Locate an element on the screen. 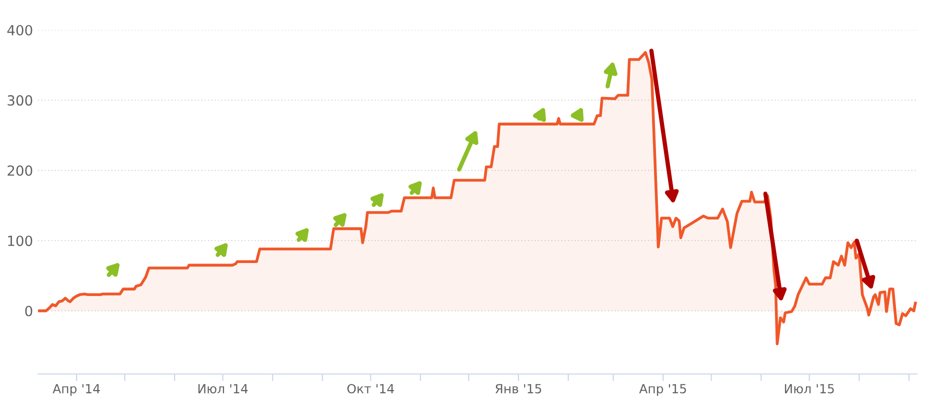  y-tick-label: 200 is located at coordinates (20, 170).